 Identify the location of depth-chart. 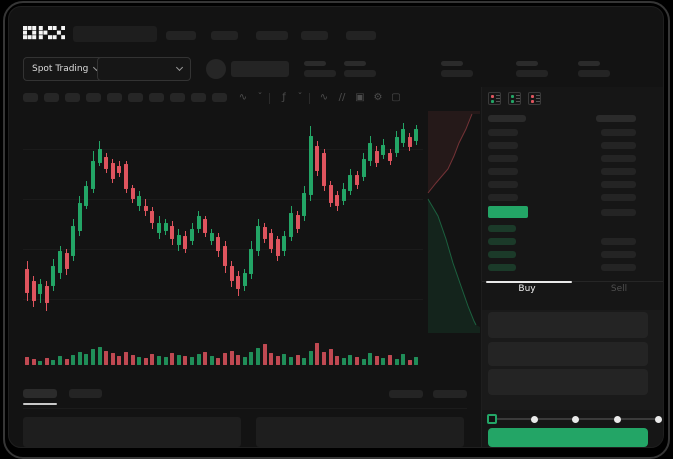
(454, 222).